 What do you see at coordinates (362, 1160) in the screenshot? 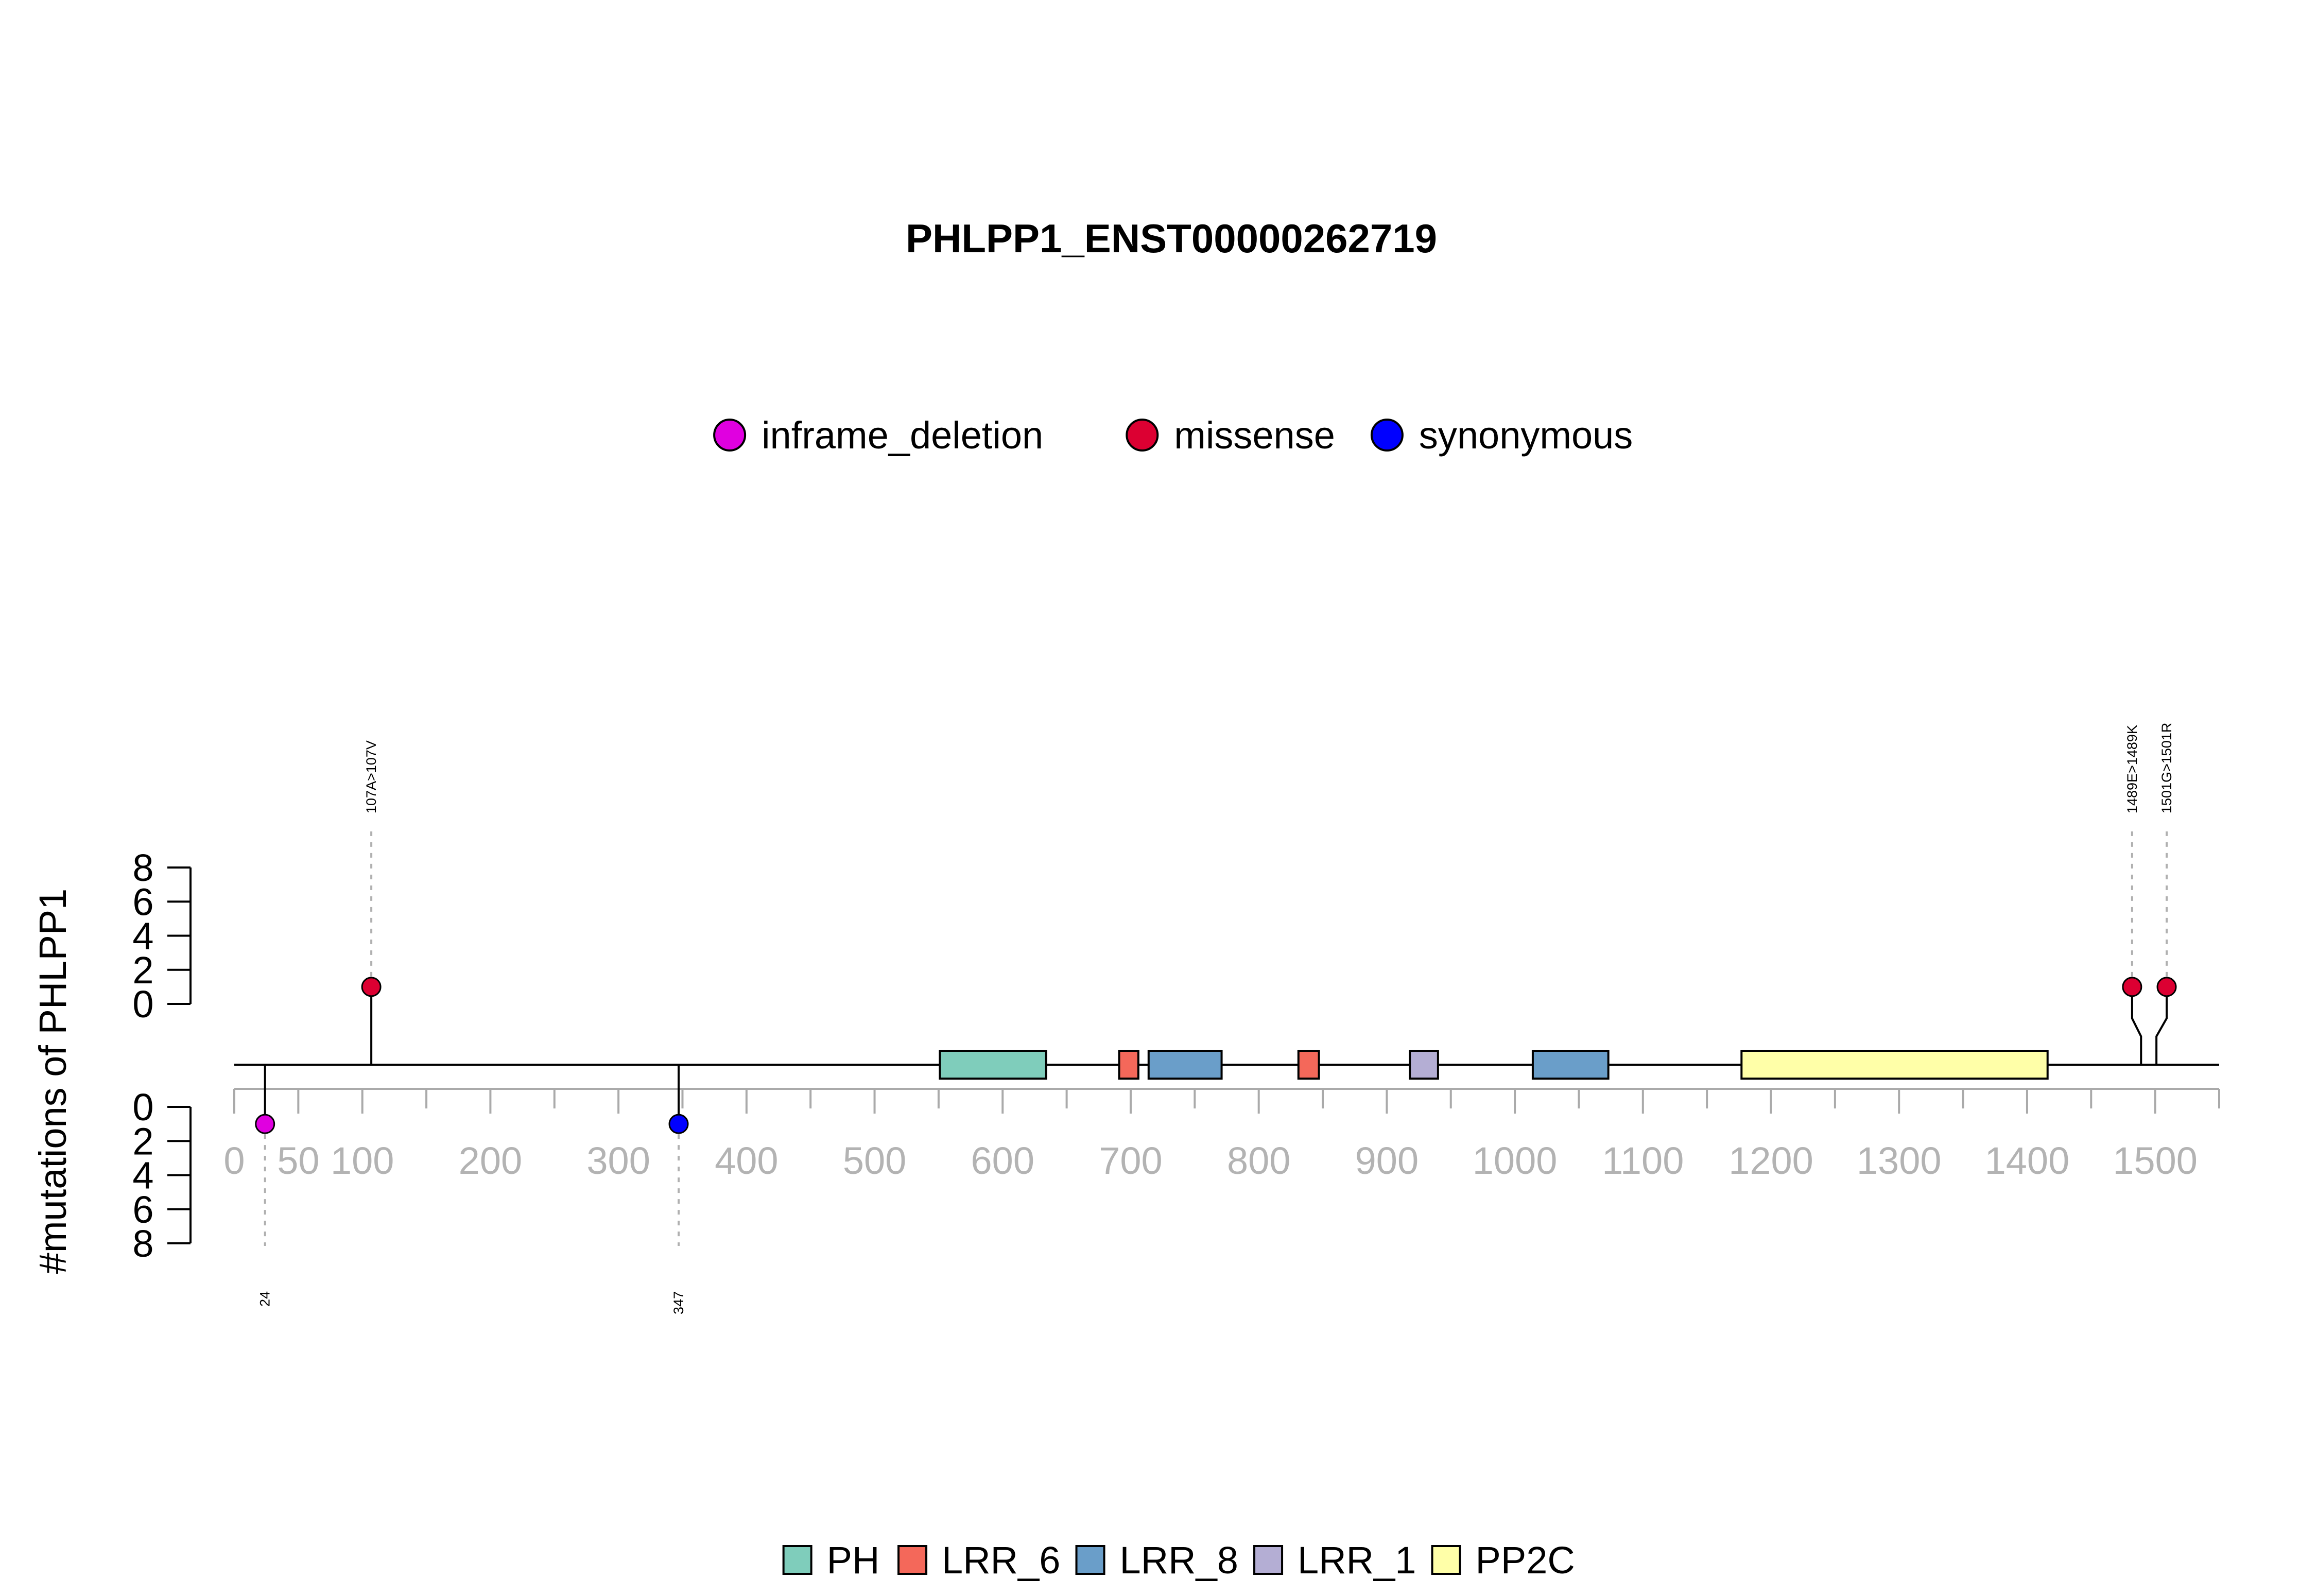
I see `x-tick-label: 100` at bounding box center [362, 1160].